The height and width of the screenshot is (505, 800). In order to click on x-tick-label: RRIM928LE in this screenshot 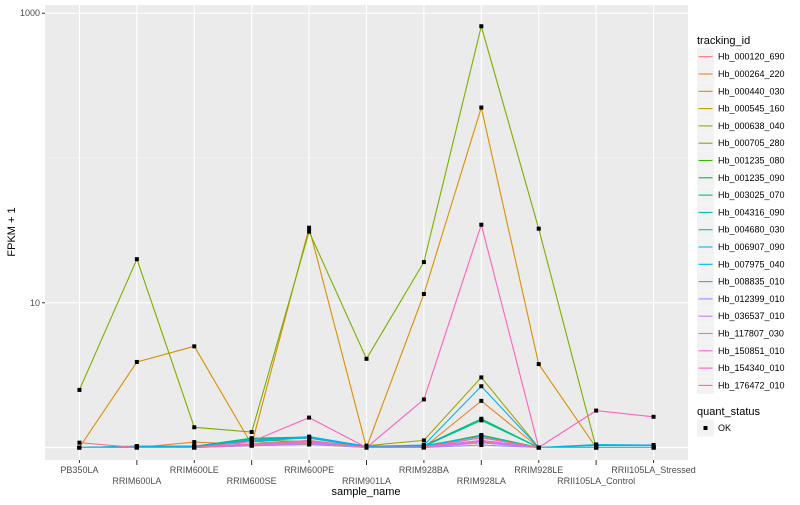, I will do `click(538, 470)`.